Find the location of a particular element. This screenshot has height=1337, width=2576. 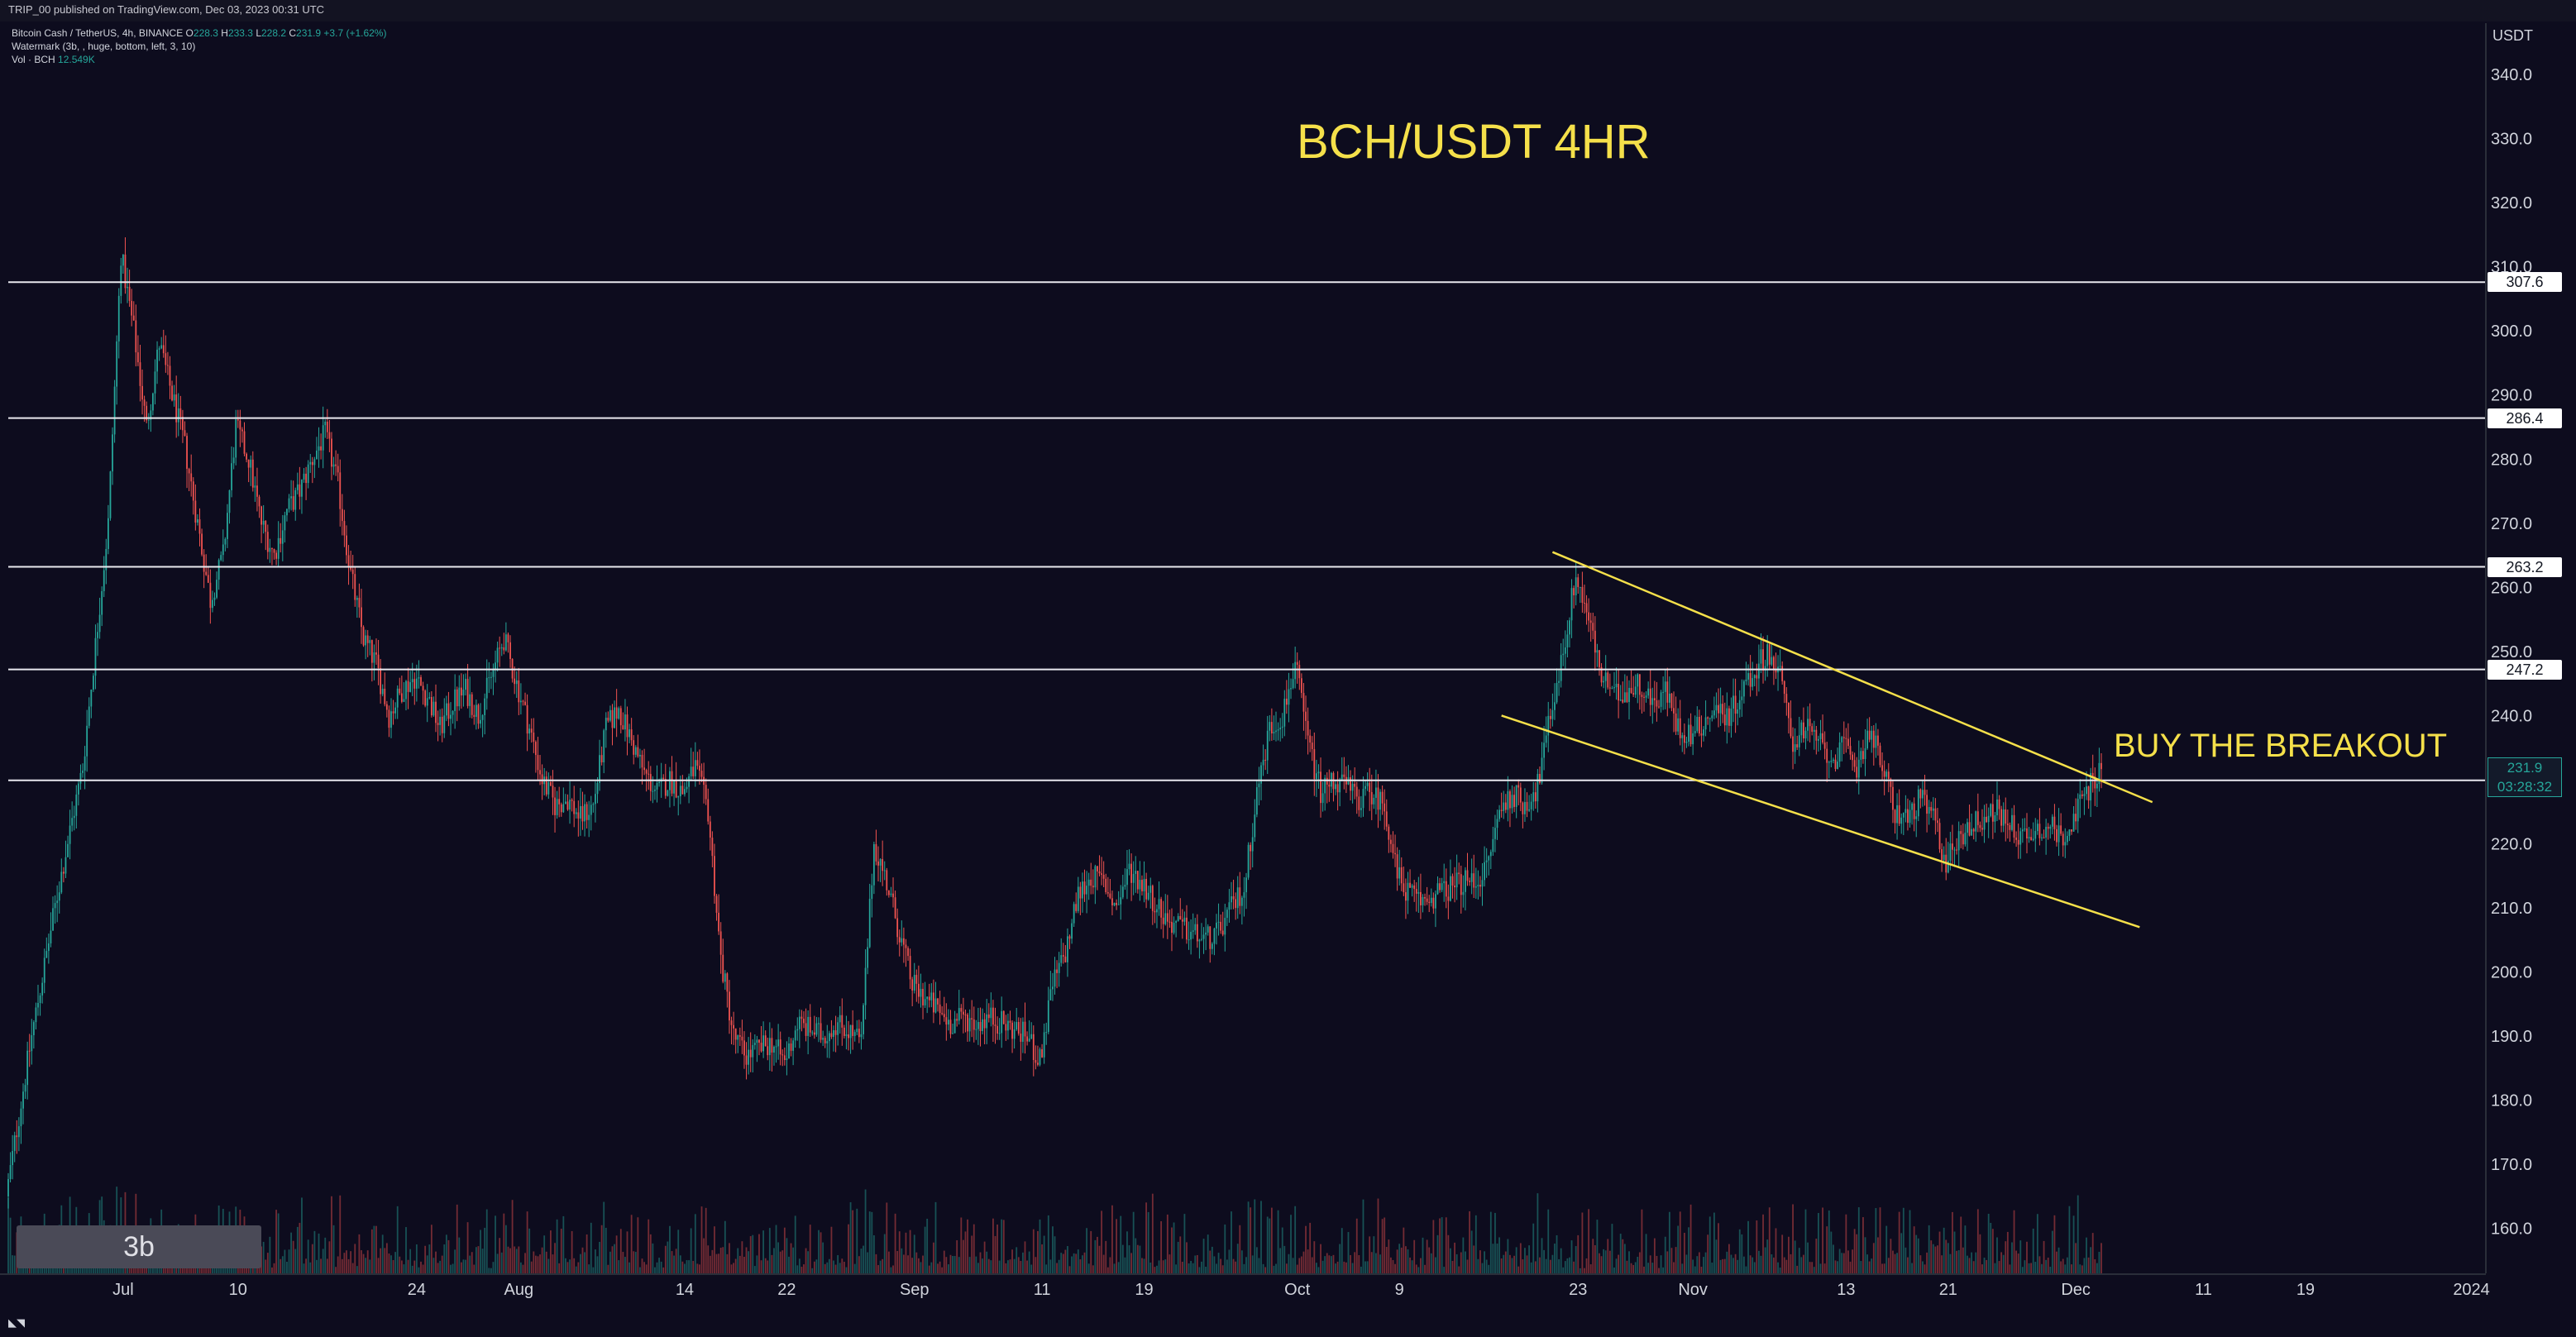

bottom-bar is located at coordinates (1288, 1326).